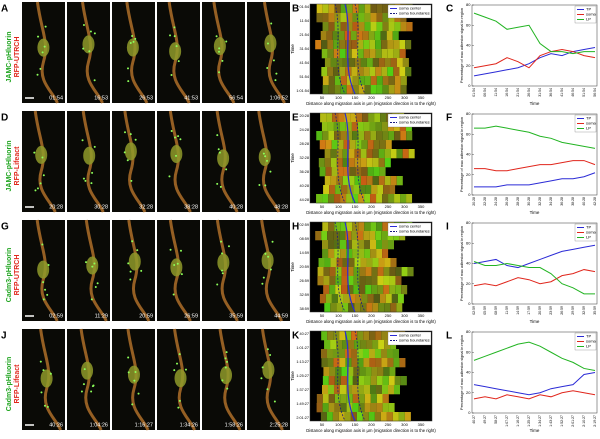 The width and height of the screenshot is (600, 439). I want to click on legend-label: TP, so click(588, 336).